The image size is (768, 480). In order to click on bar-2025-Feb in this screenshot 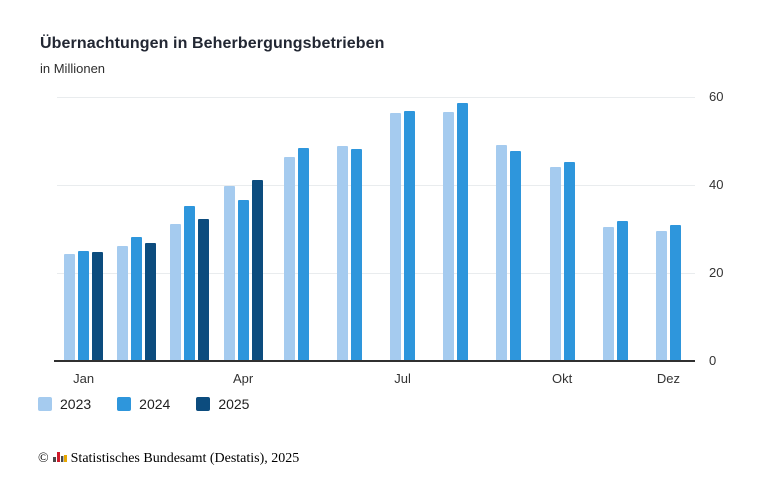, I will do `click(151, 301)`.